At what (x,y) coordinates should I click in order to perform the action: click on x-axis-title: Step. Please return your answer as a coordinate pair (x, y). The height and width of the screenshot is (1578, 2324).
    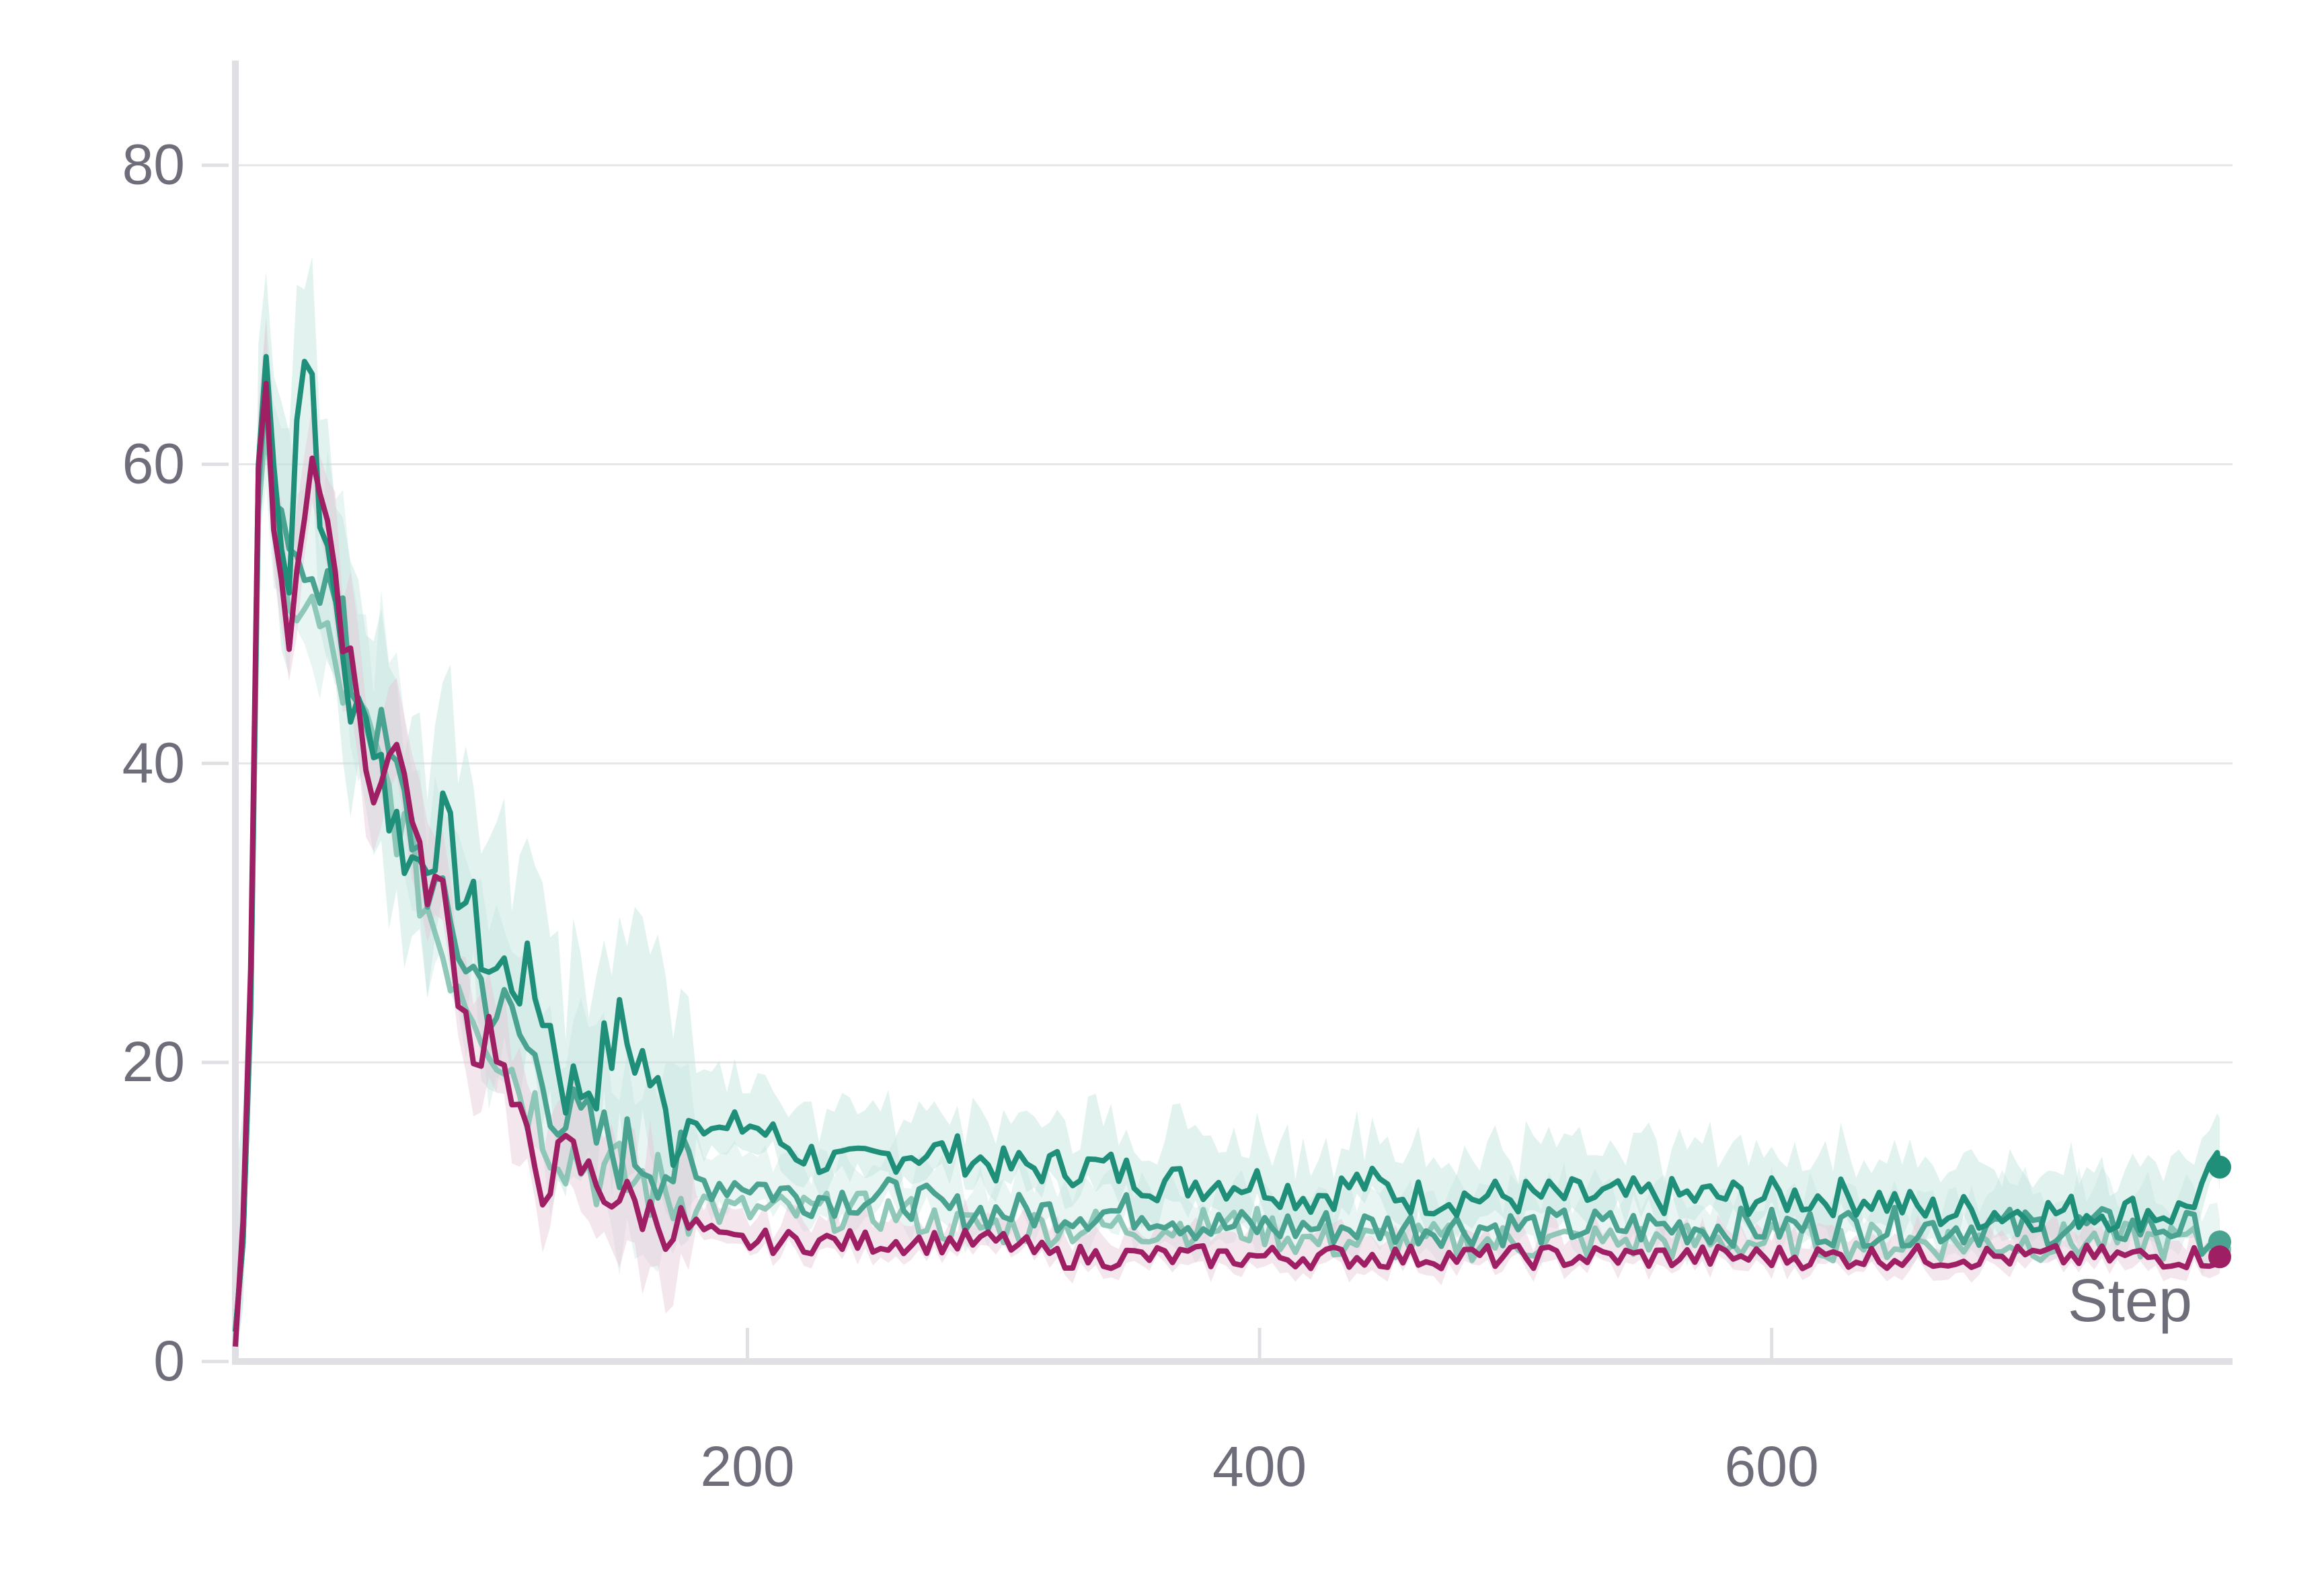
    Looking at the image, I should click on (2130, 1301).